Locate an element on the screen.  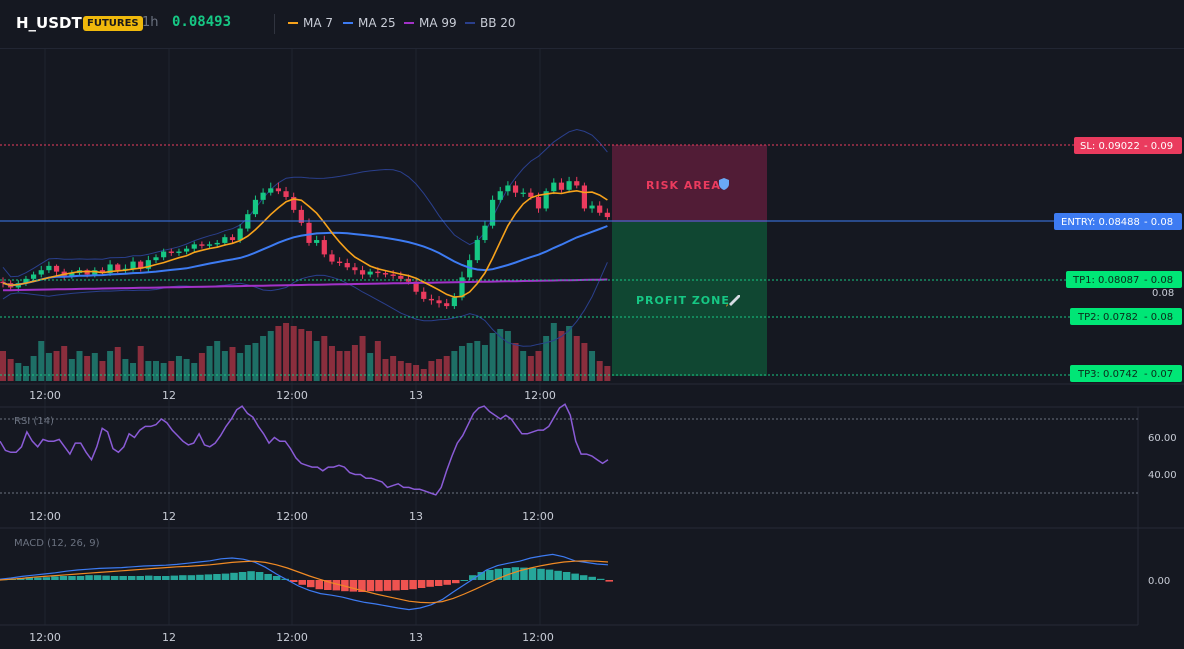
rocket-icon is located at coordinates (733, 301).